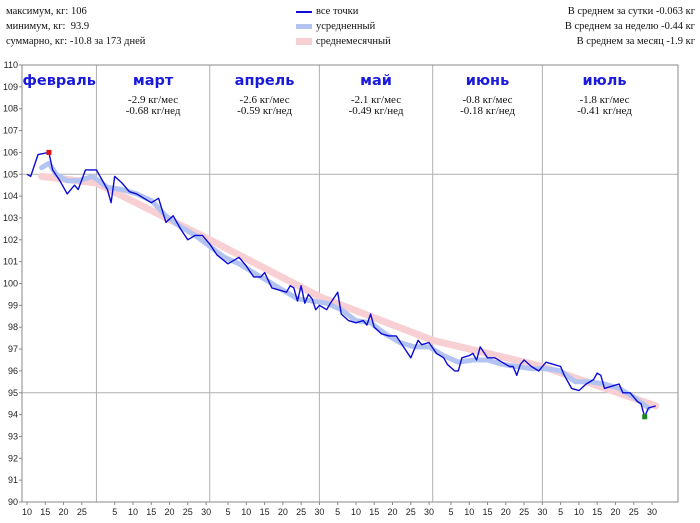 This screenshot has height=523, width=700. I want to click on y-tick-label-99: 99, so click(13, 305).